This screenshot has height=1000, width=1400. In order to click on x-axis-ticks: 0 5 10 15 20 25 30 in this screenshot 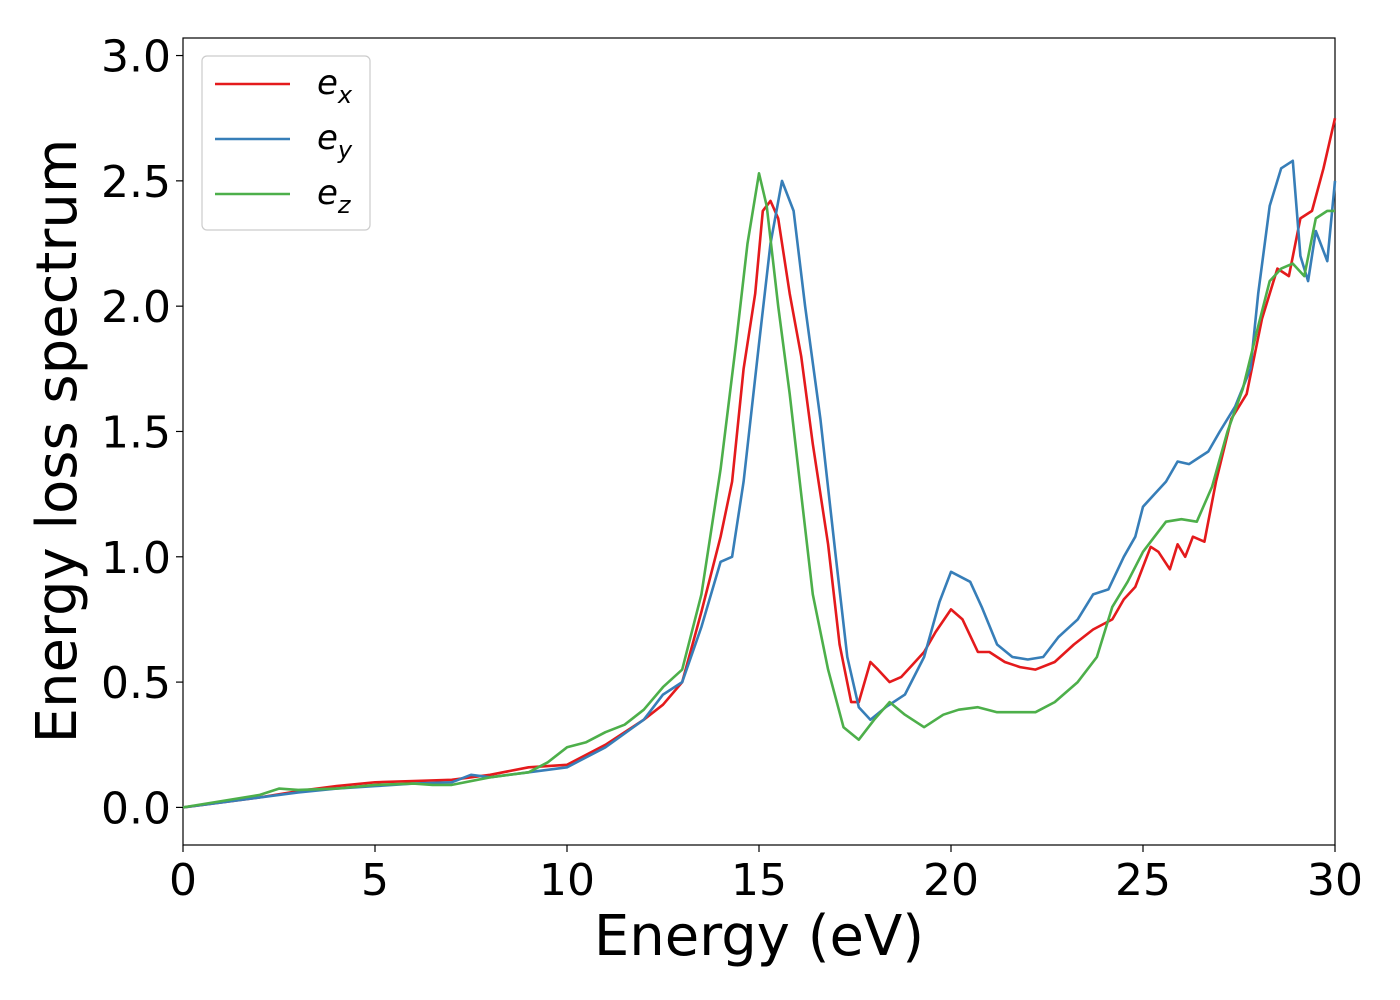, I will do `click(766, 875)`.